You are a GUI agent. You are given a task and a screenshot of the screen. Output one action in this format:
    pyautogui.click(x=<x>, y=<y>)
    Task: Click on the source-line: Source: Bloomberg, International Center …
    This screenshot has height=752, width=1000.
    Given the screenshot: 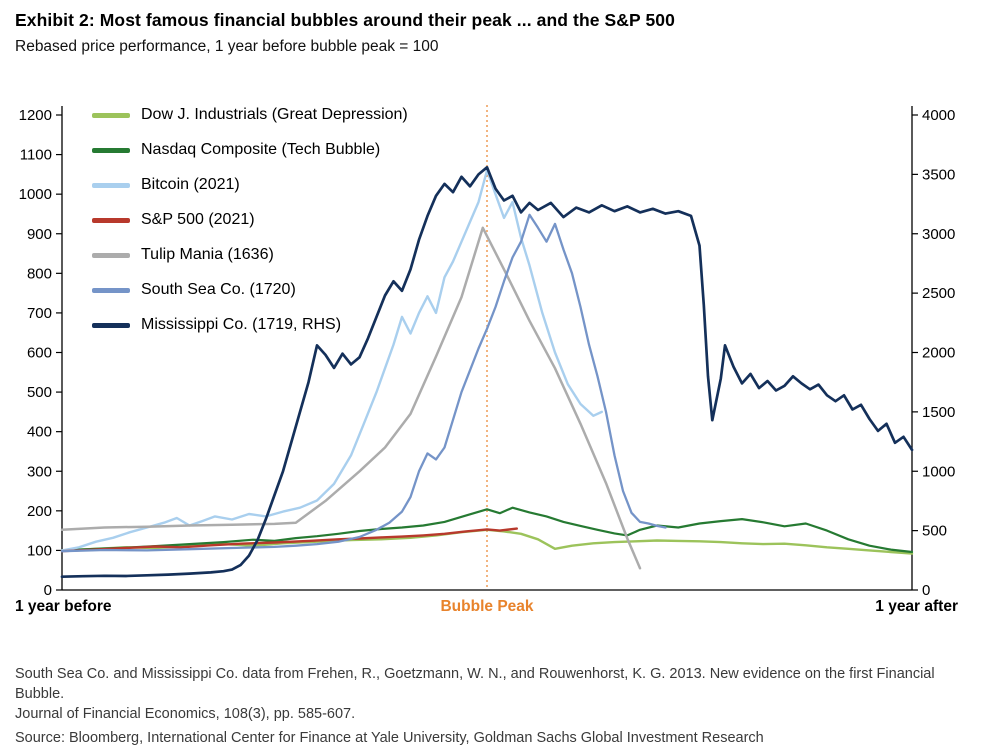 What is the action you would take?
    pyautogui.click(x=389, y=738)
    